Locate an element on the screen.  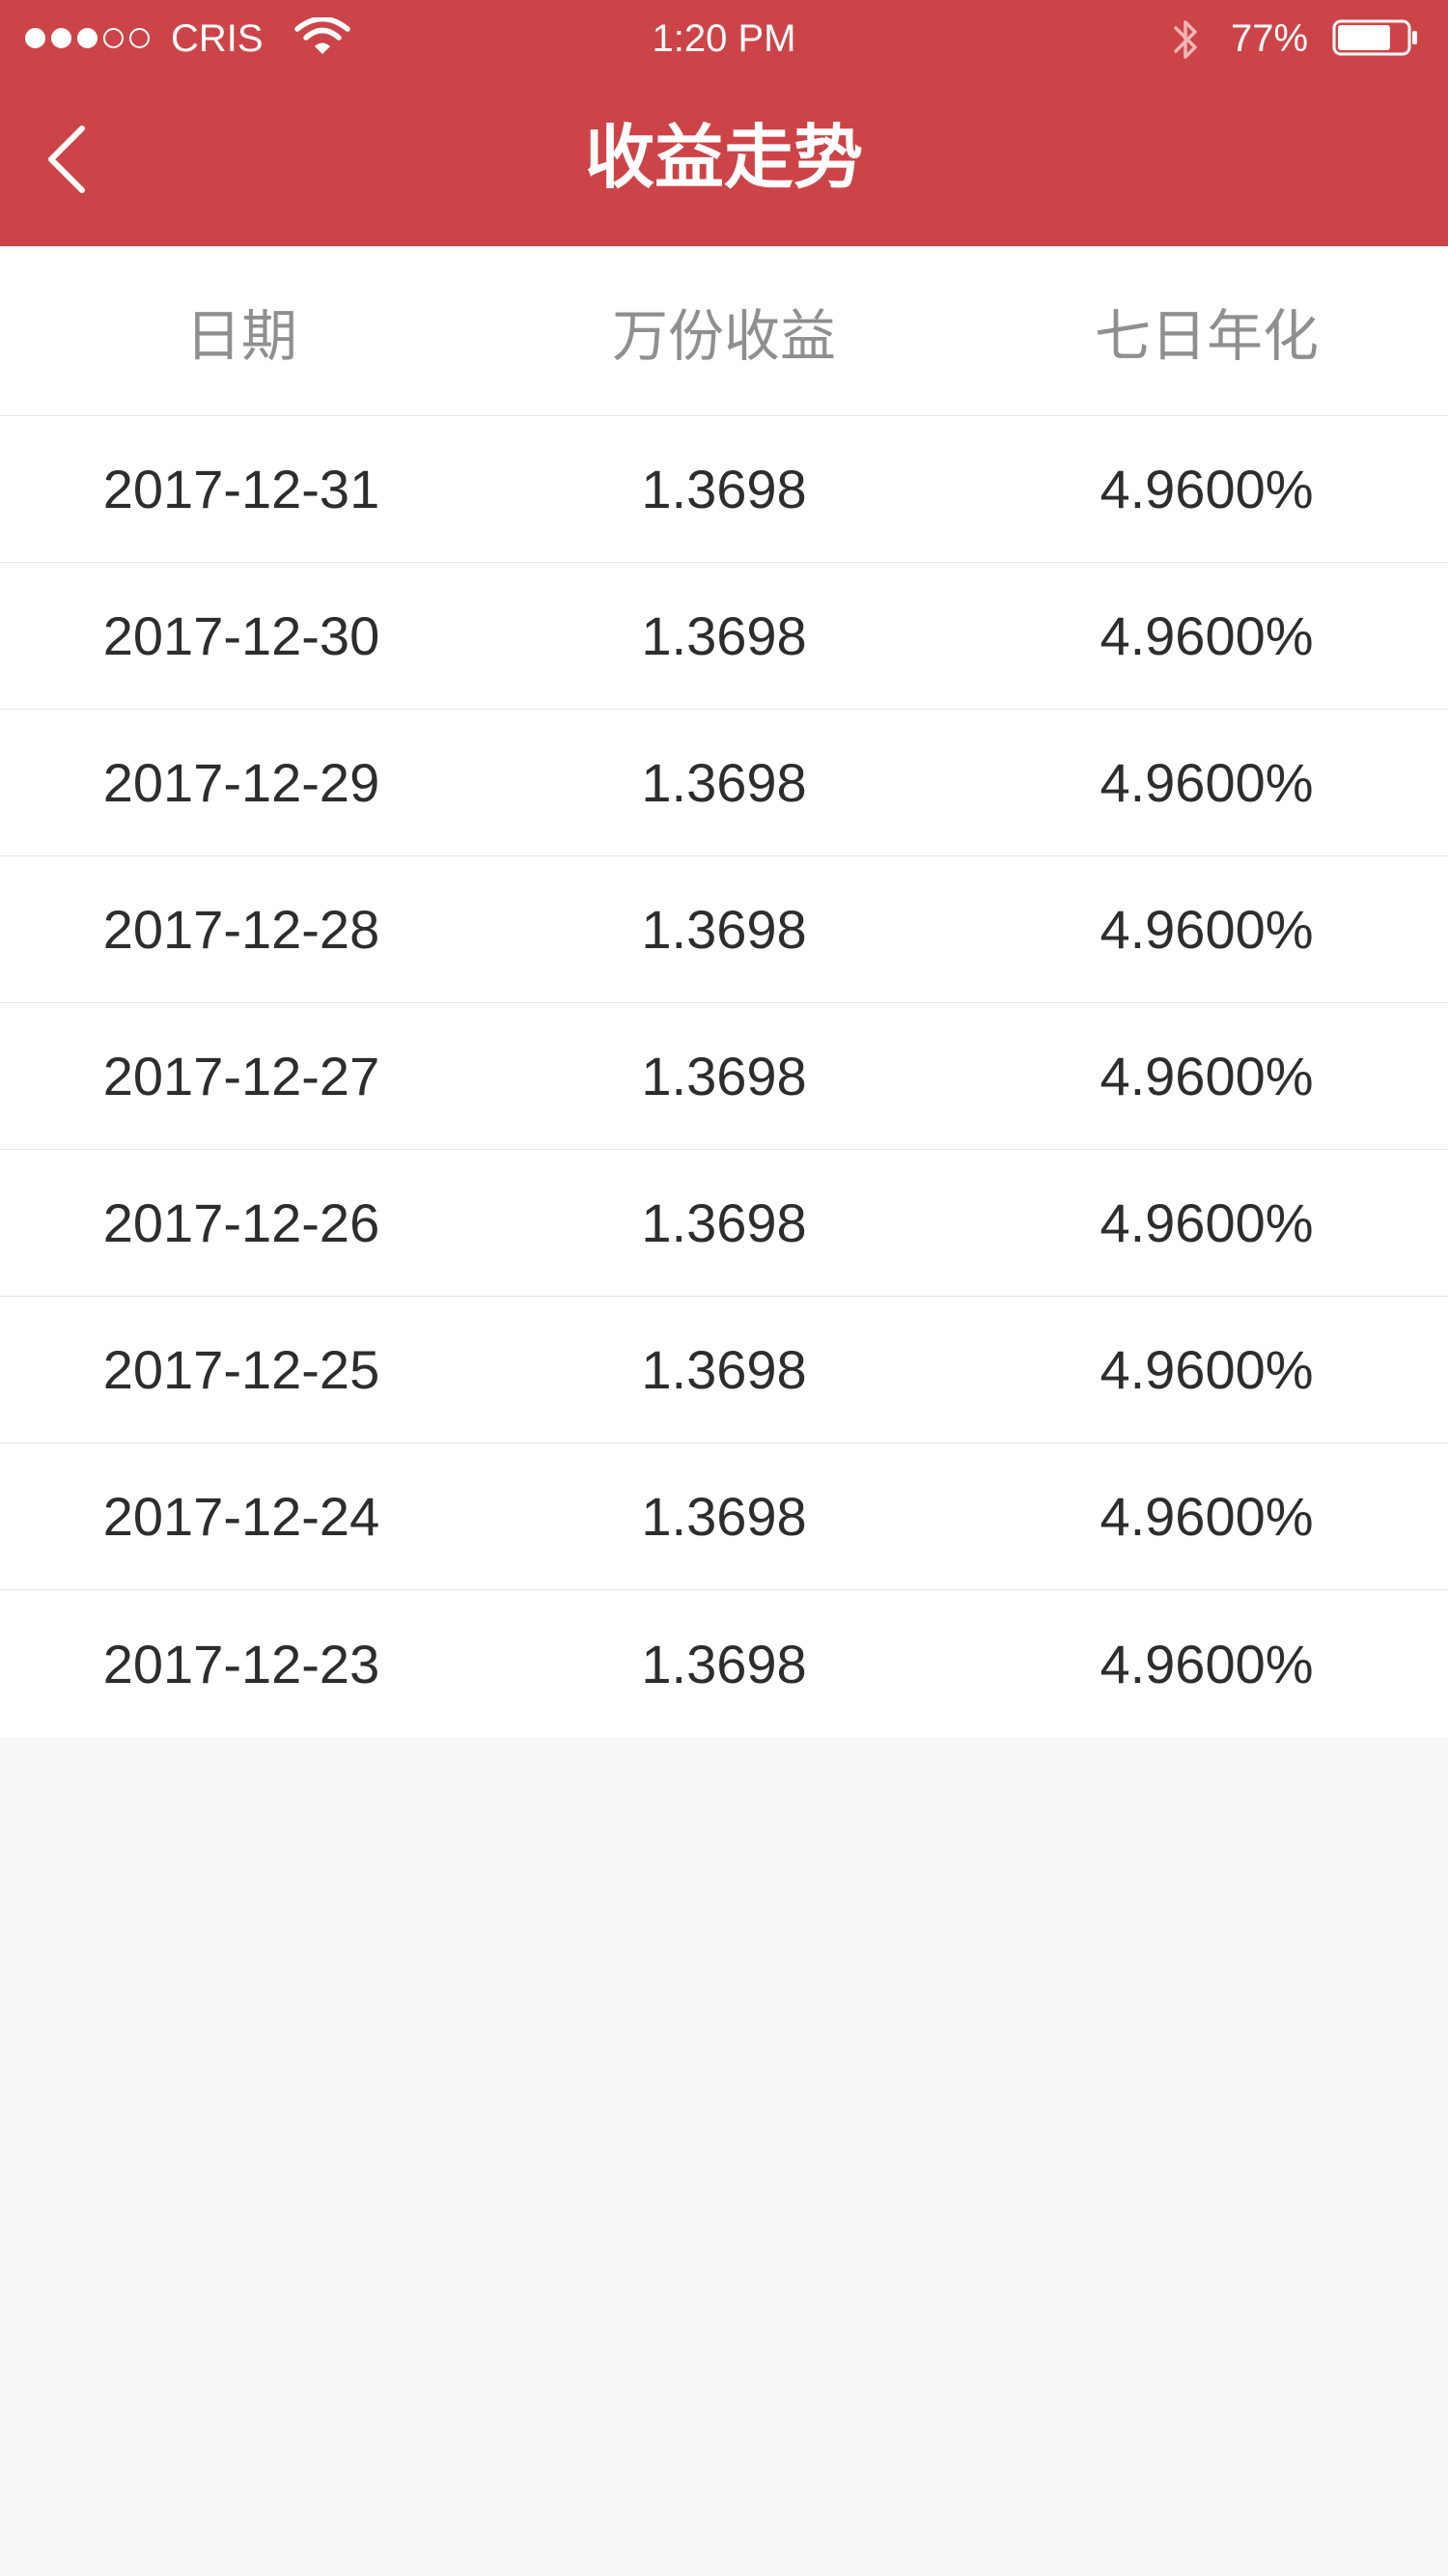
cell-date: 2017-12-23 is located at coordinates (241, 1664).